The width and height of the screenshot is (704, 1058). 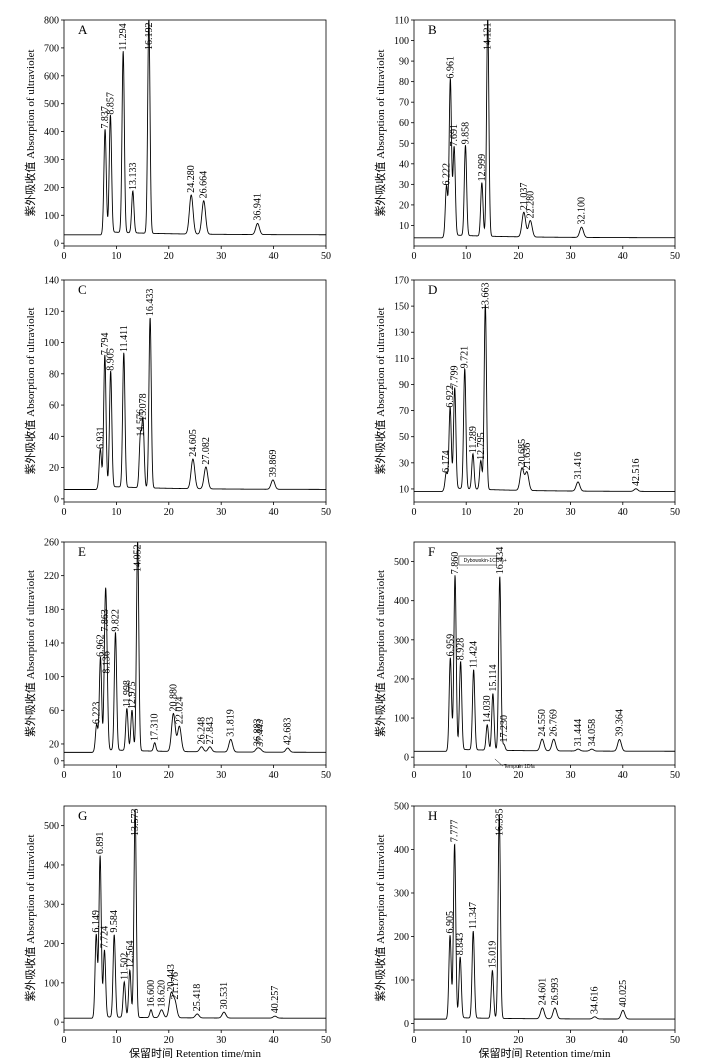 I want to click on peak-label: 6.959, so click(x=450, y=645).